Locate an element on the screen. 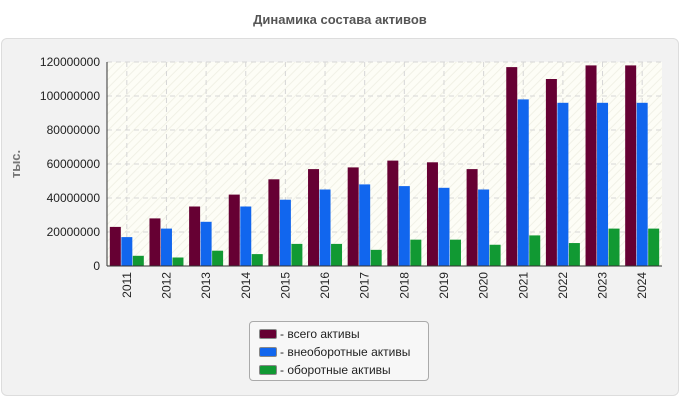  x-tick-label: 2023 is located at coordinates (603, 285).